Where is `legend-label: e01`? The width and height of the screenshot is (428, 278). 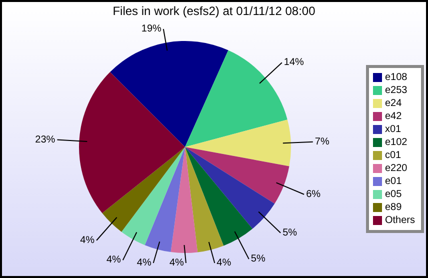 legend-label: e01 is located at coordinates (393, 181).